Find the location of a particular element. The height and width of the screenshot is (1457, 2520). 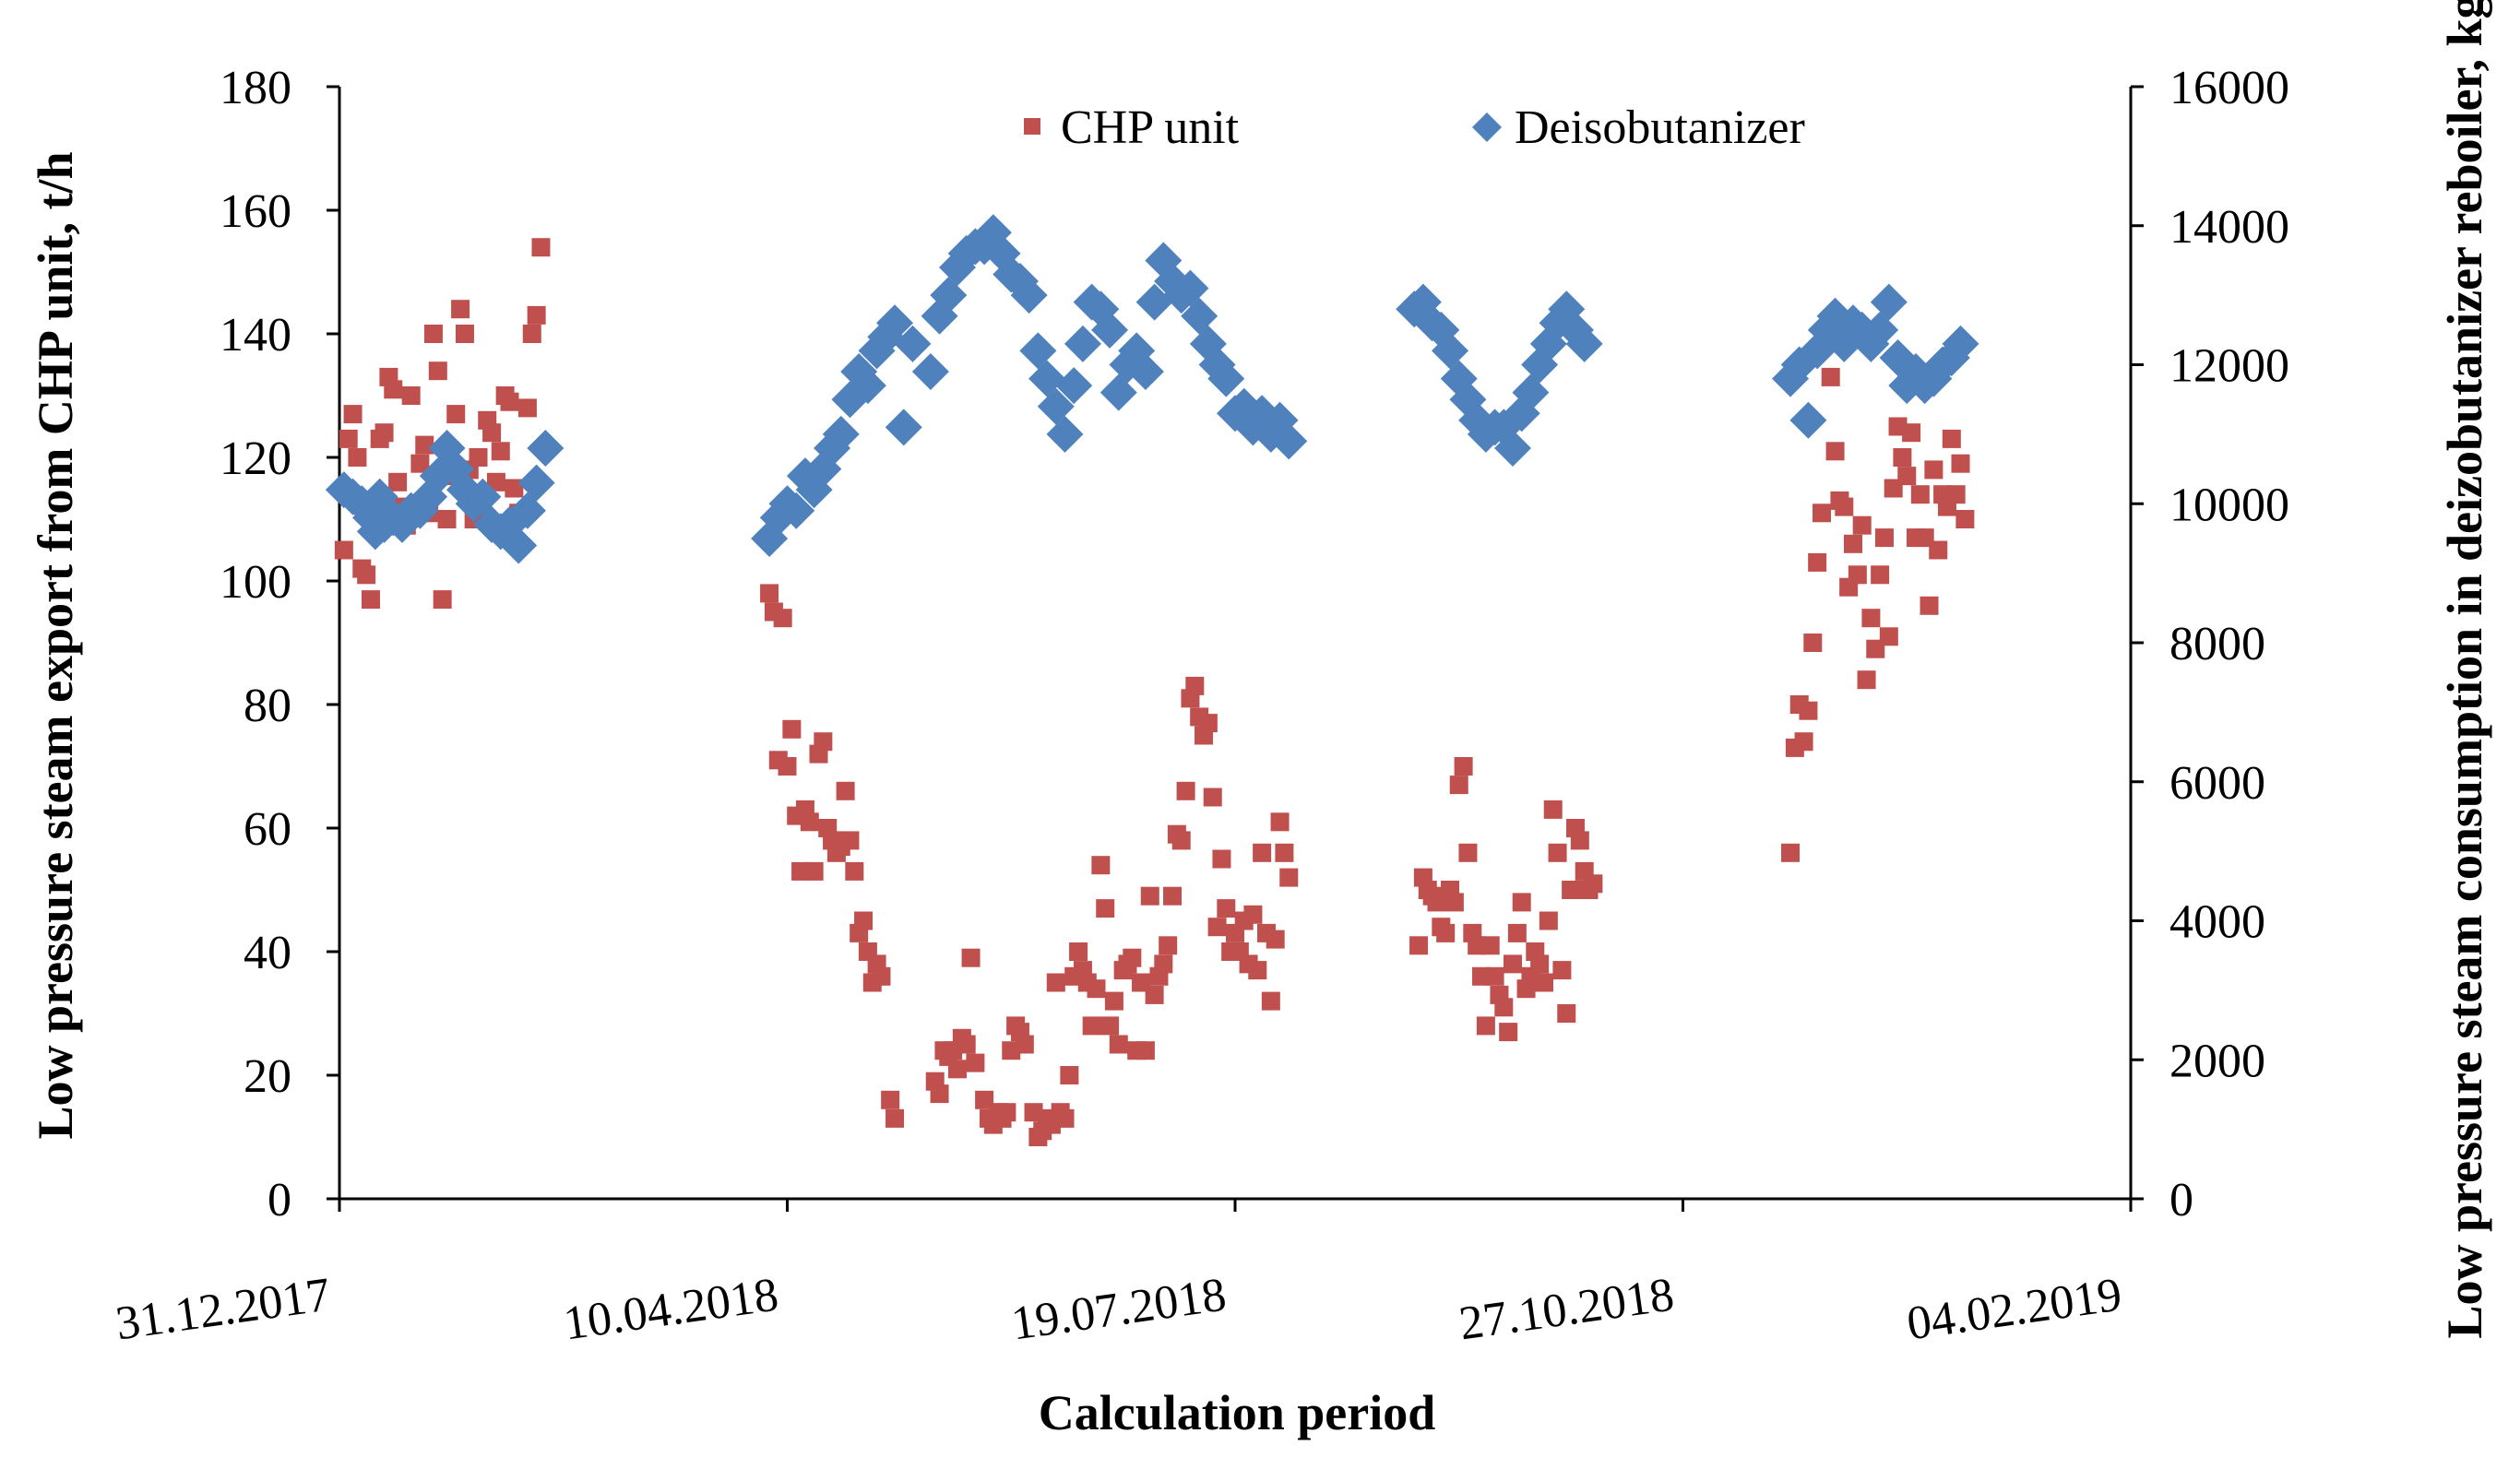

y-right-tick-label: 4000 is located at coordinates (2217, 922).